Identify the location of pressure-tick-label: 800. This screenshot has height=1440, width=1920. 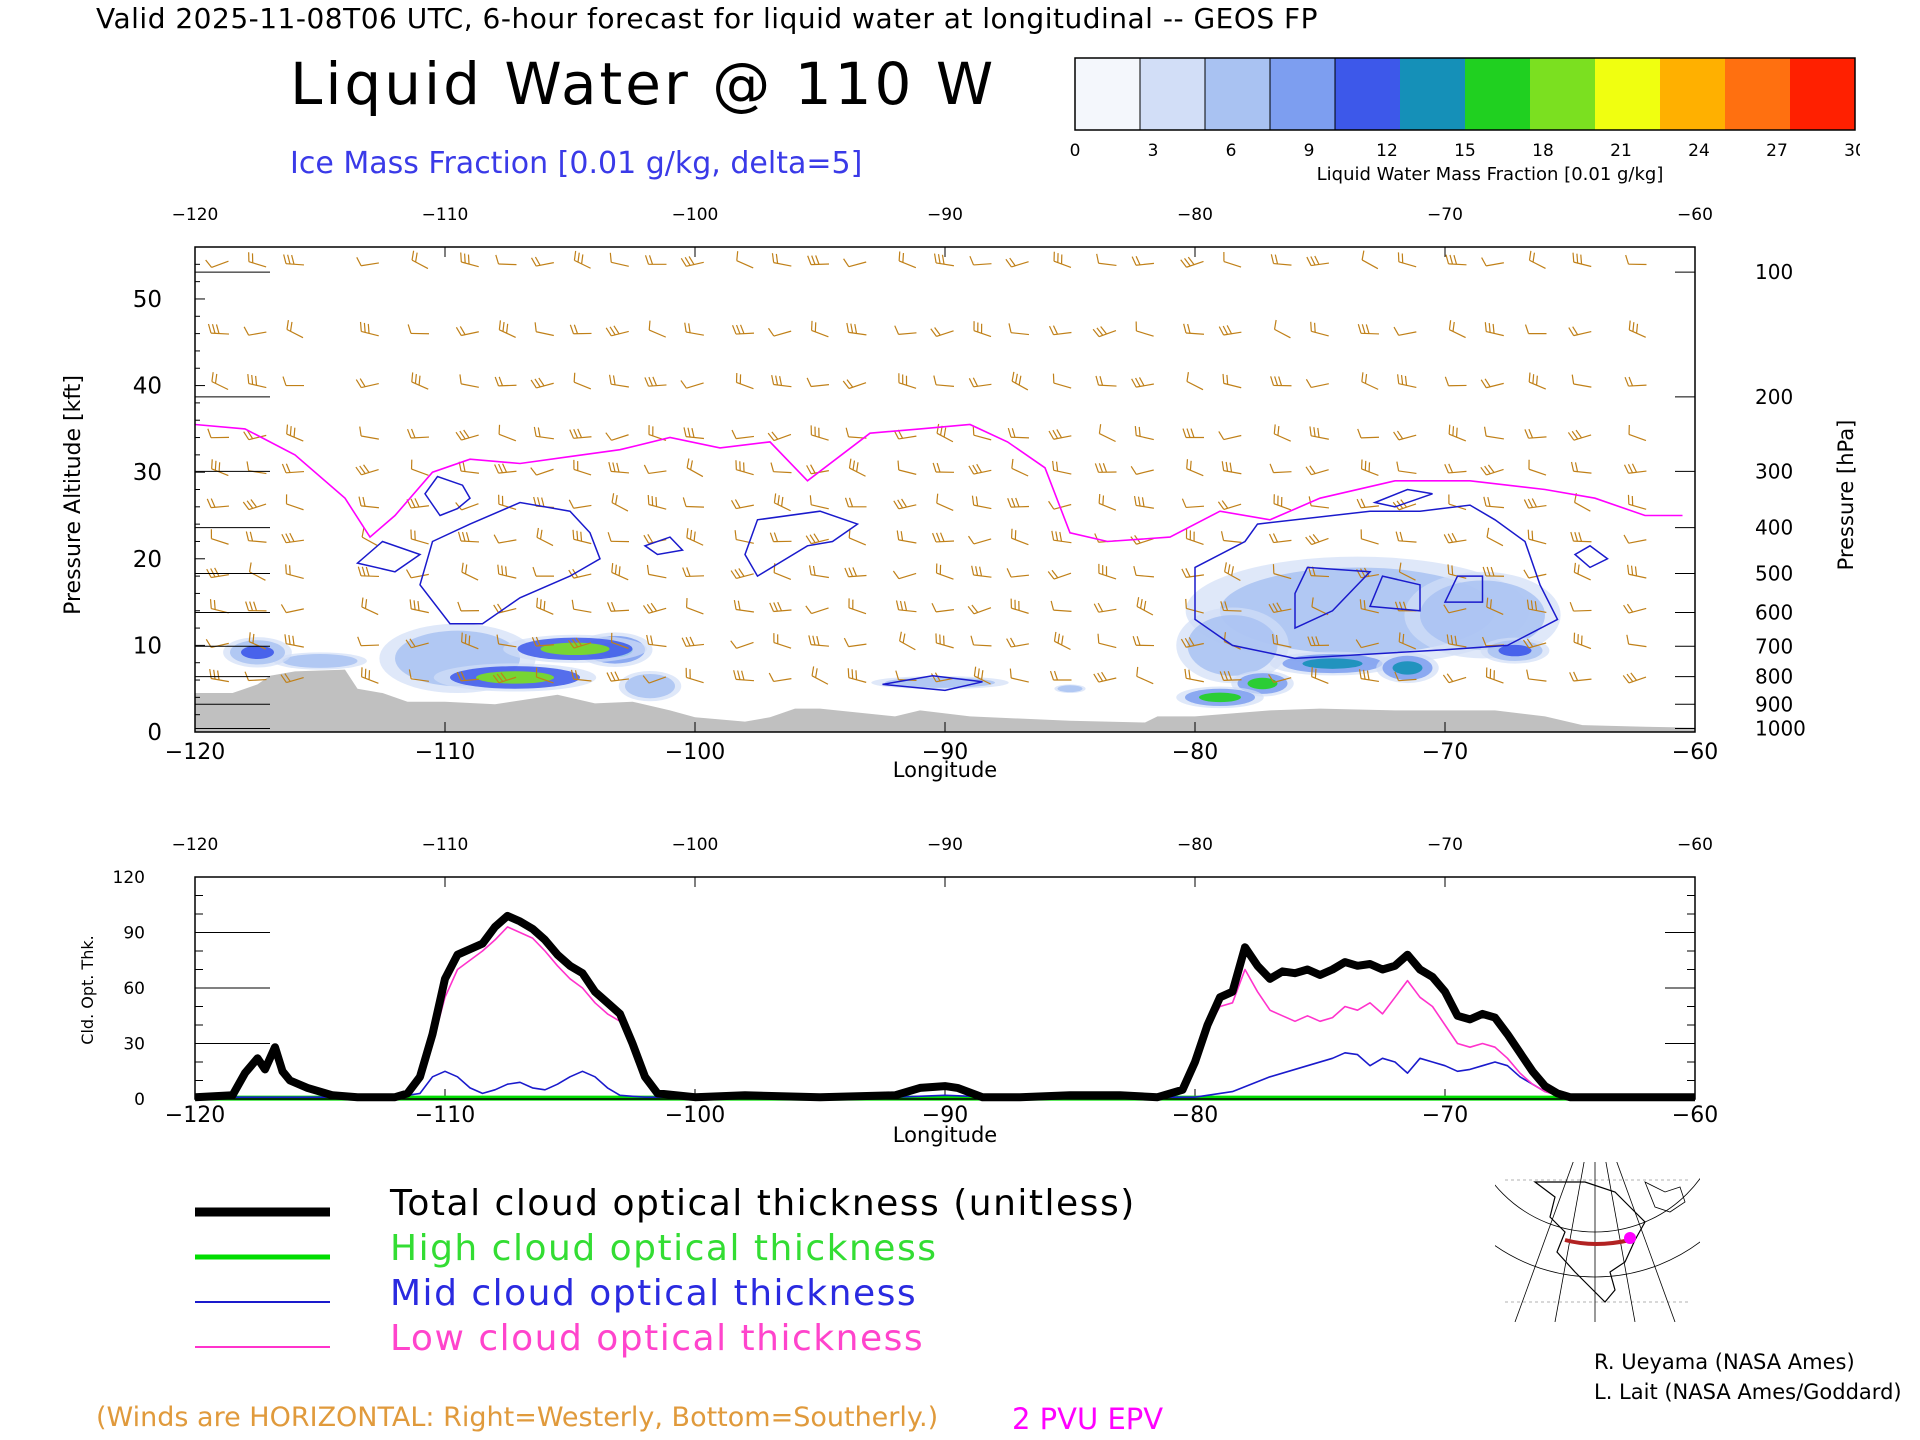
(1774, 677).